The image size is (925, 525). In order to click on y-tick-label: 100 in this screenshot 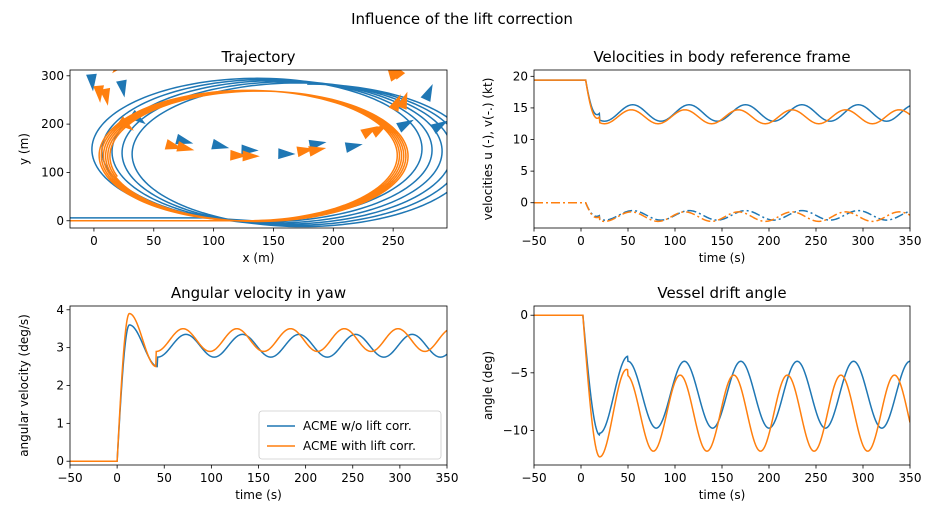, I will do `click(52, 172)`.